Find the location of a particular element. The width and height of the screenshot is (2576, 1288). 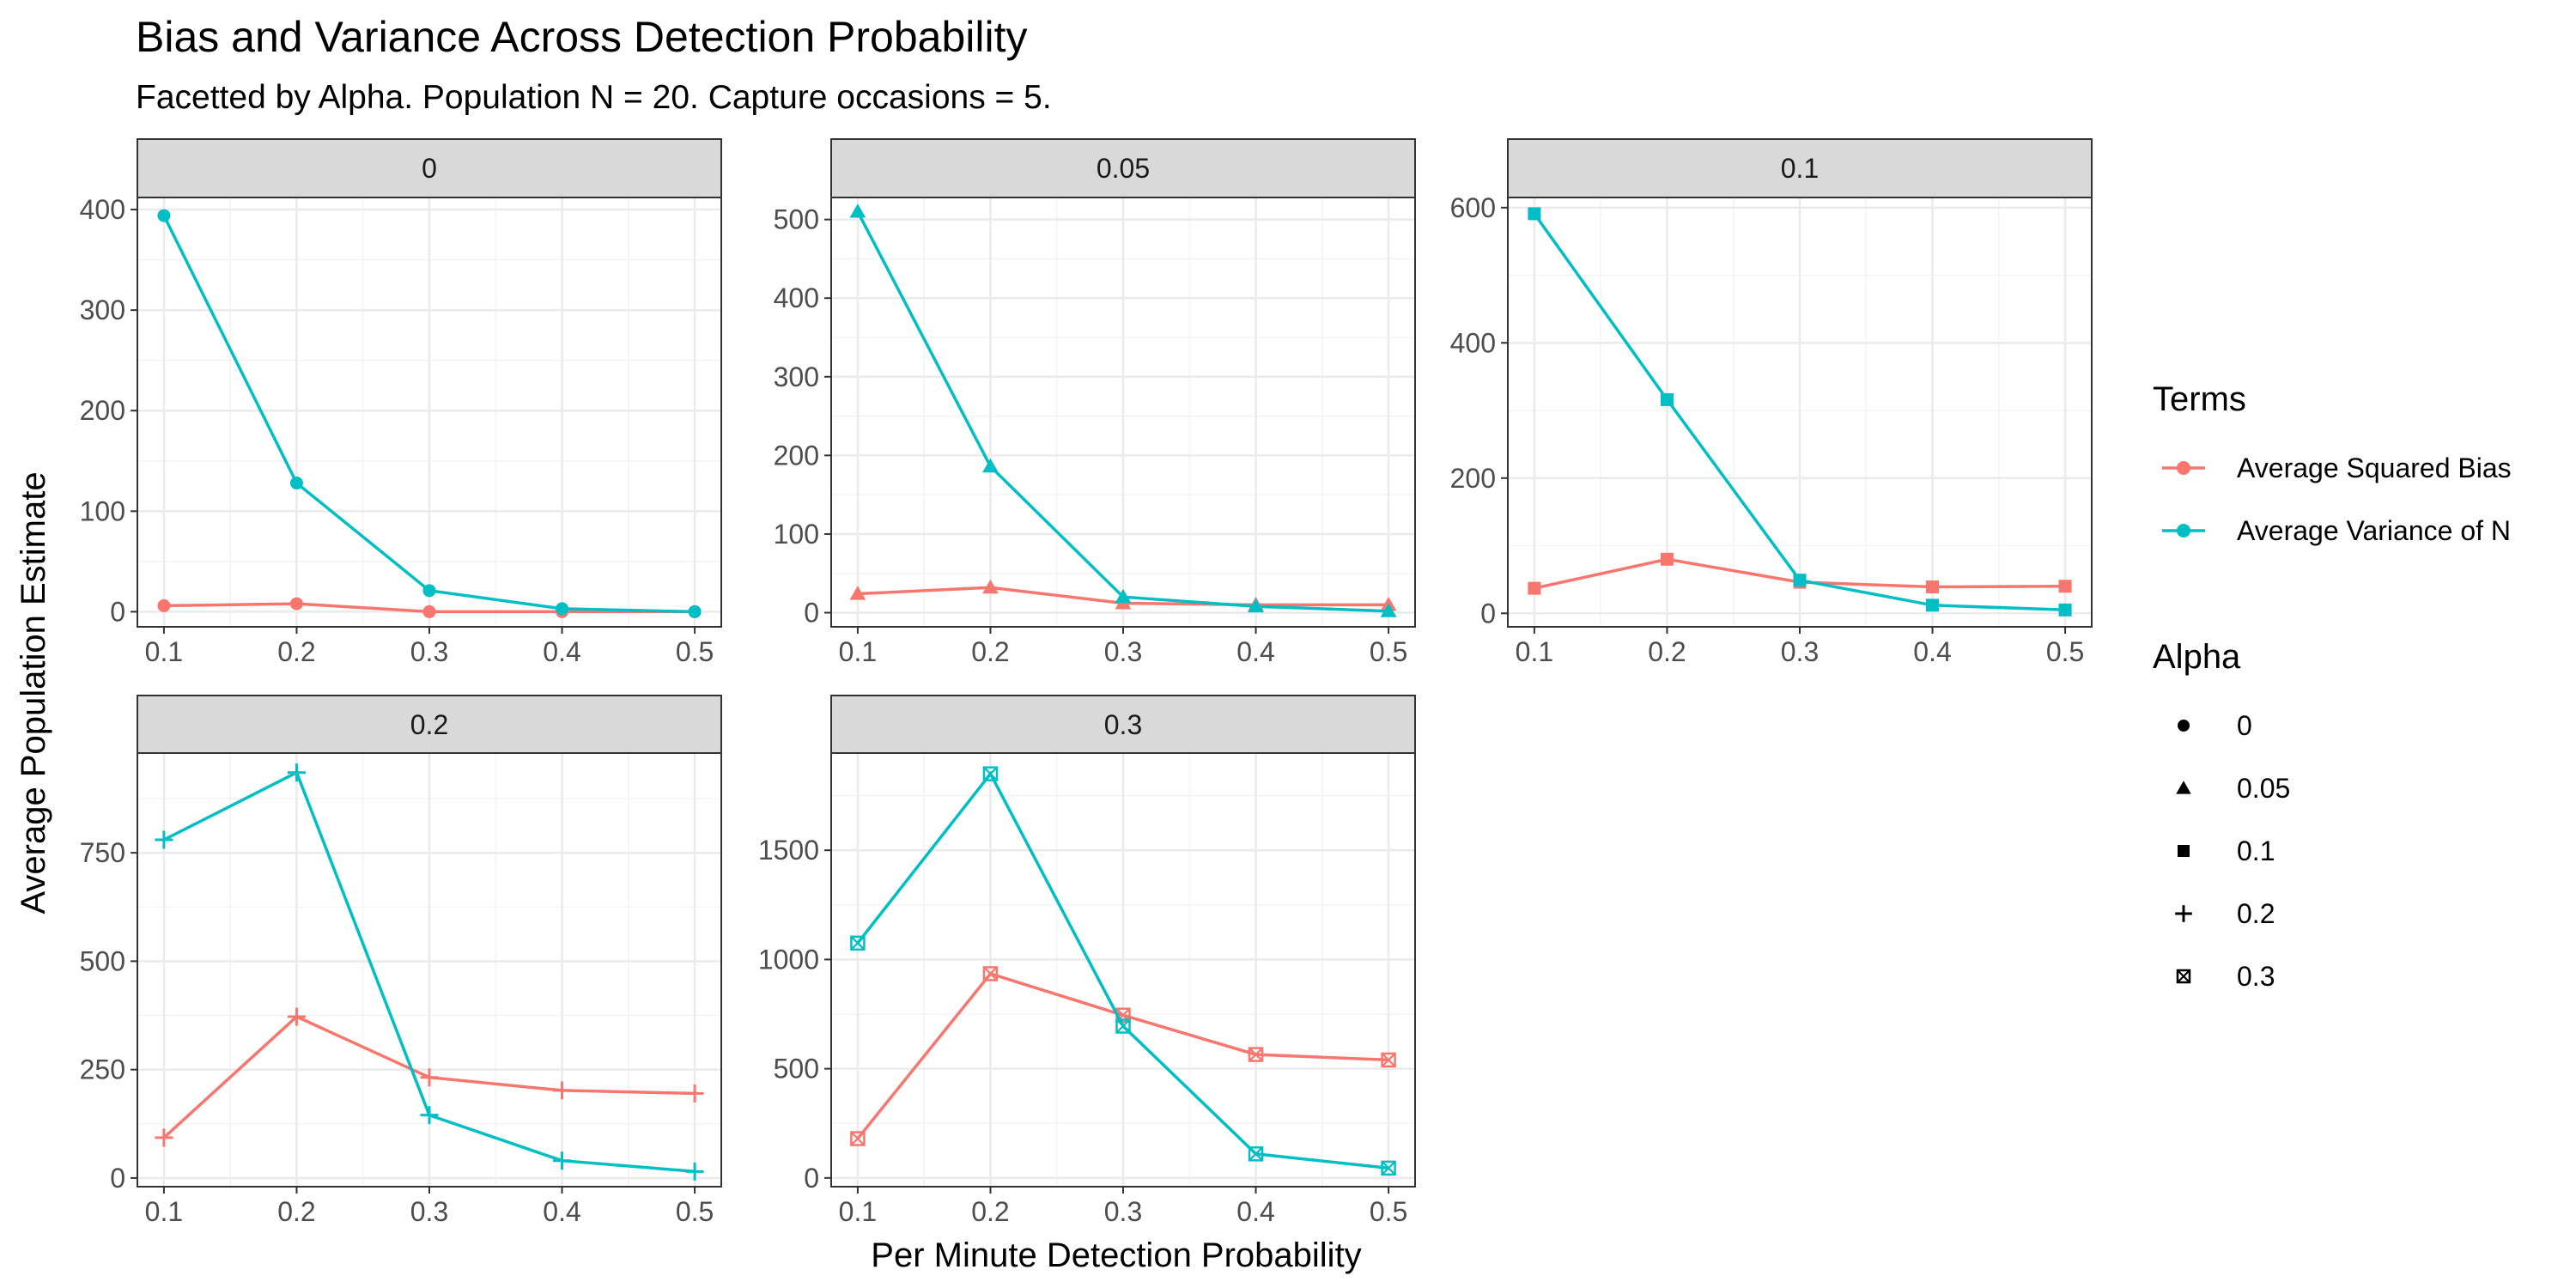

y-axis-title: Average Population Estimate is located at coordinates (33, 693).